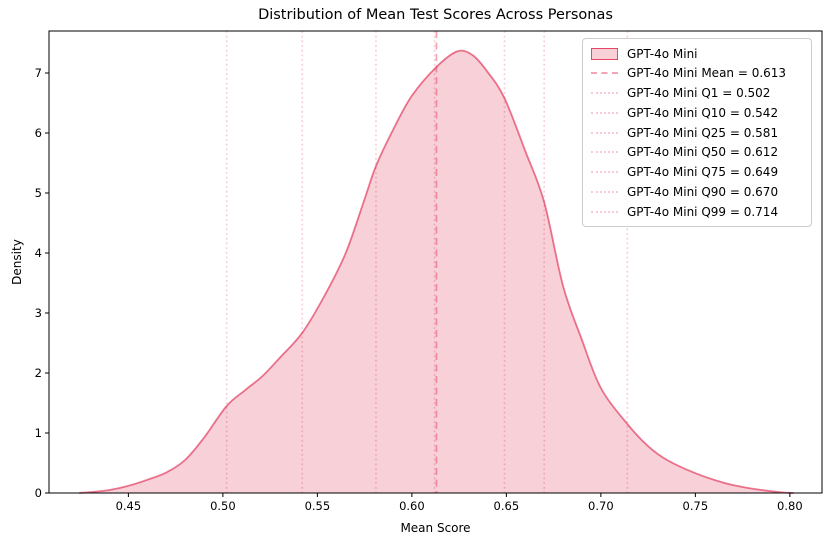 The height and width of the screenshot is (547, 833). What do you see at coordinates (223, 506) in the screenshot?
I see `x-tick-label-0.50: 0.50` at bounding box center [223, 506].